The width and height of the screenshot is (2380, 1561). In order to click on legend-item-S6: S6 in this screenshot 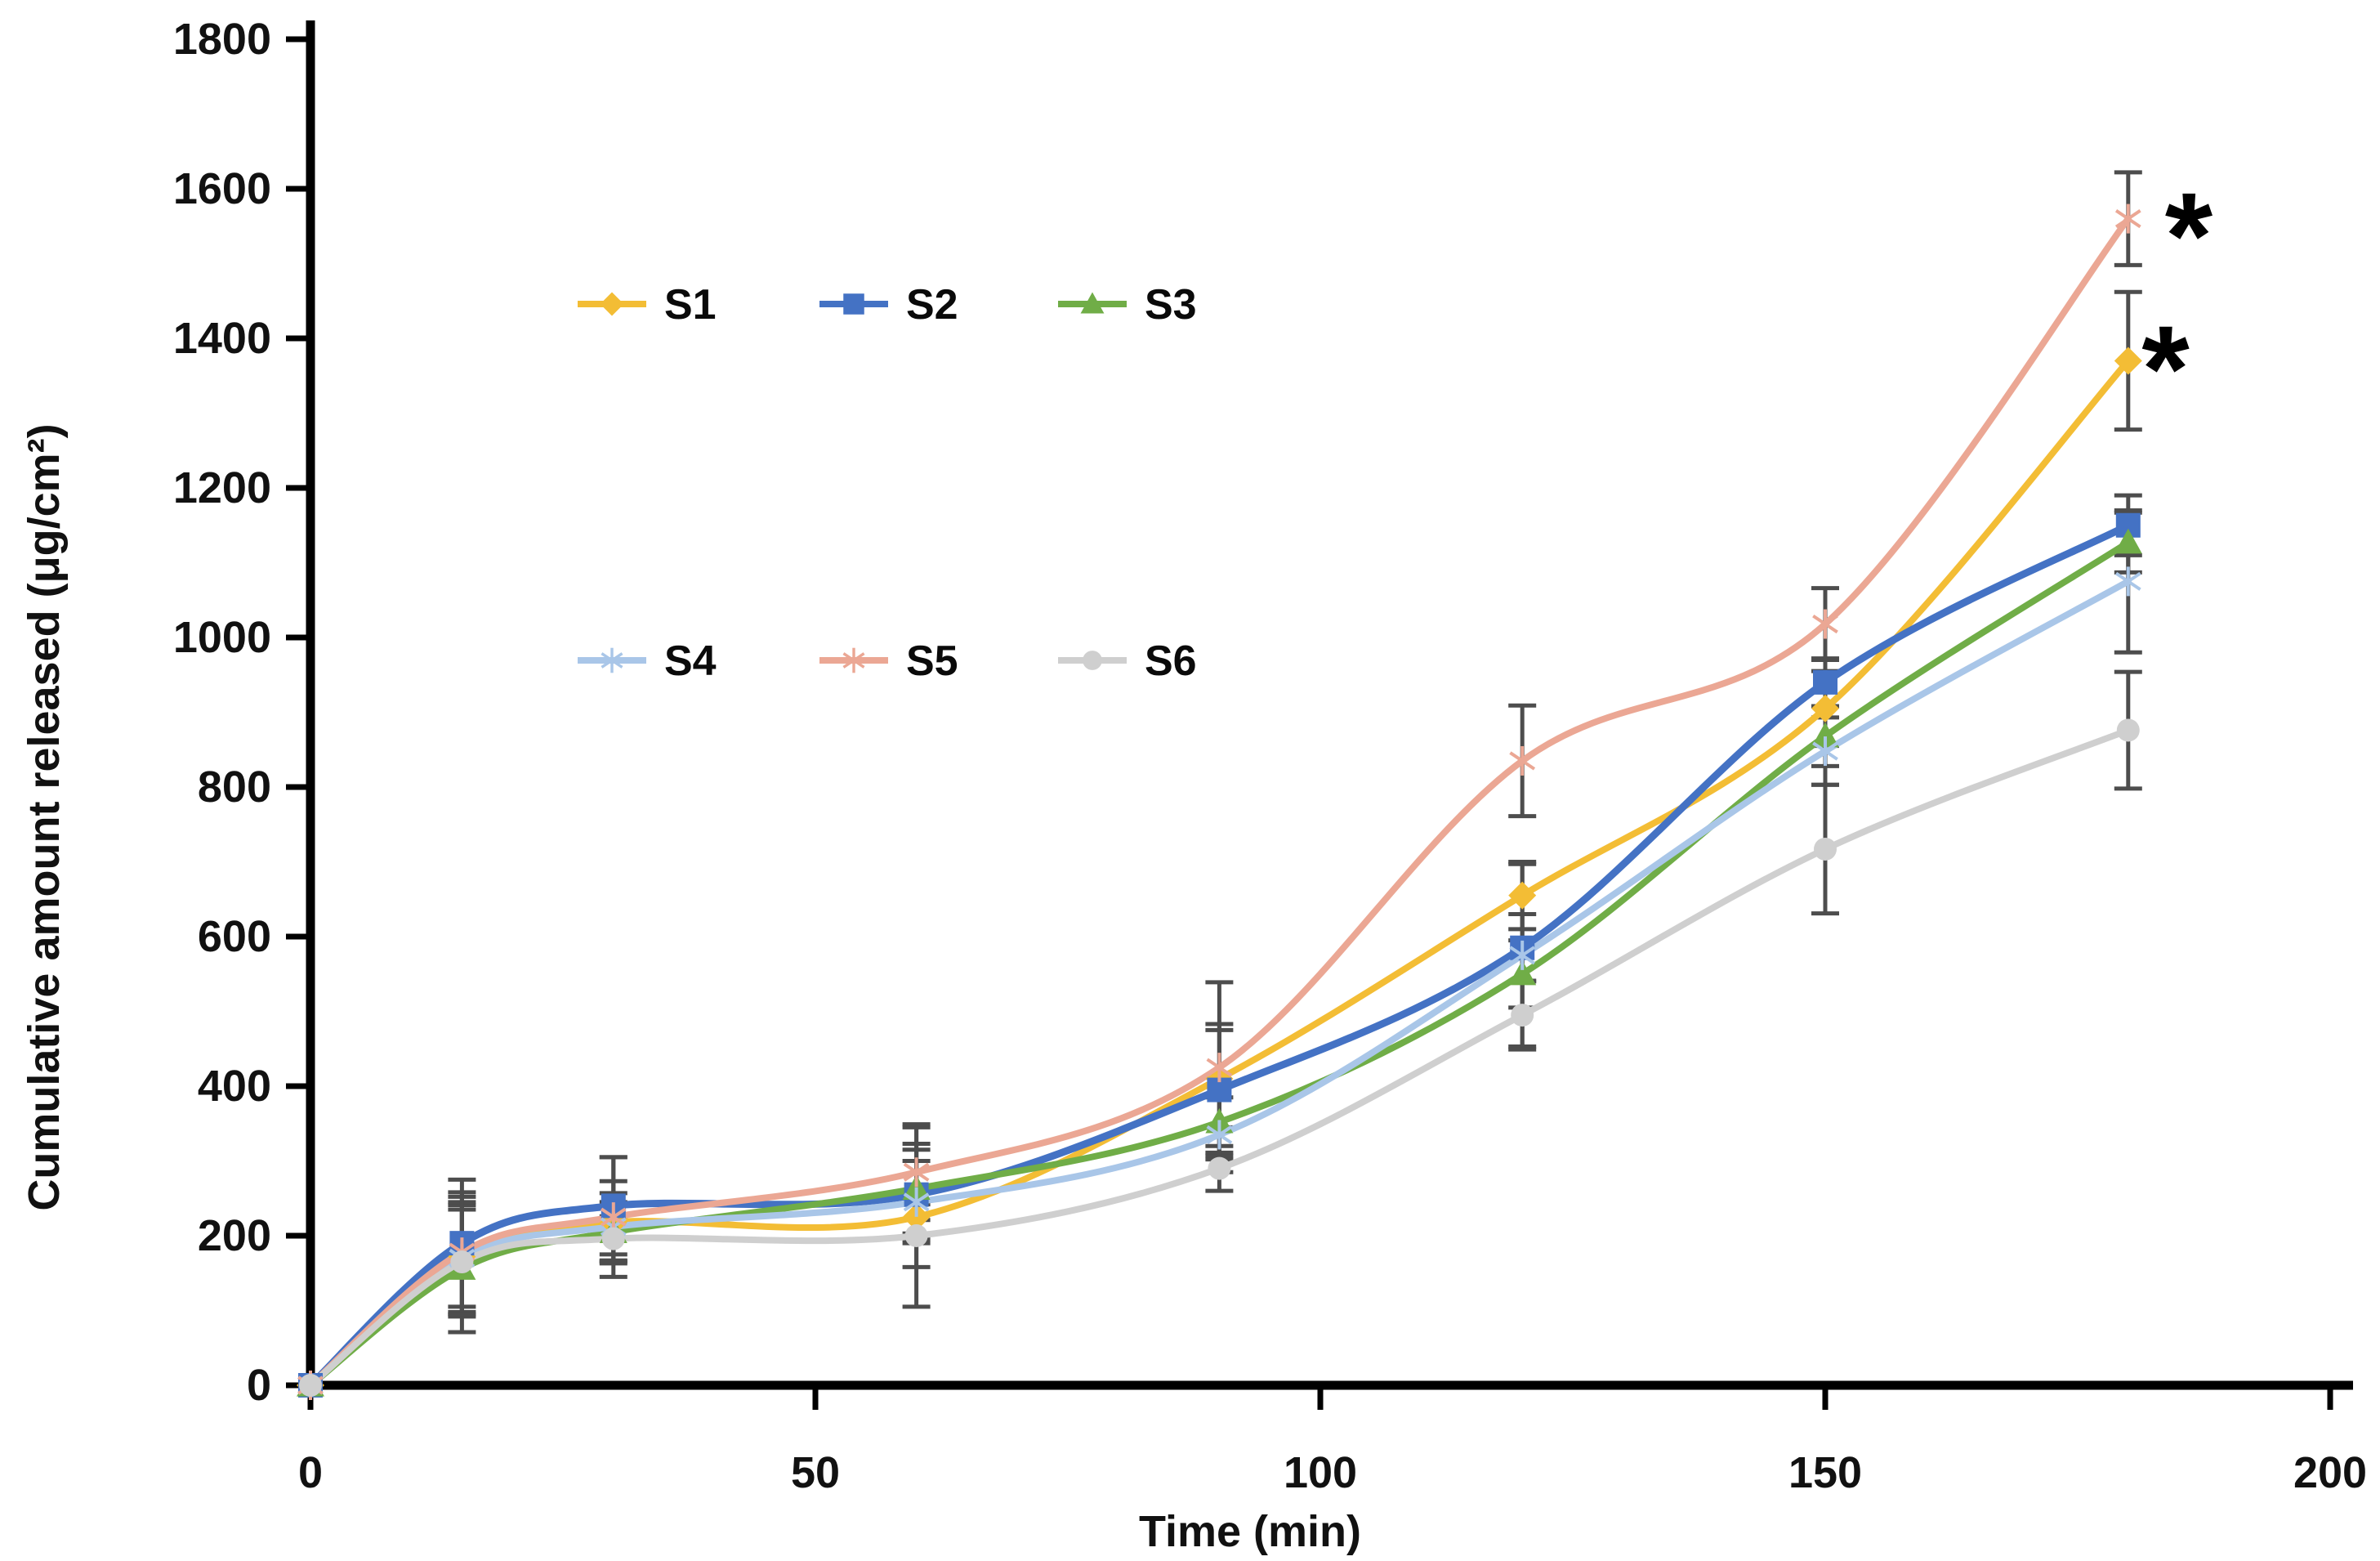, I will do `click(1128, 661)`.